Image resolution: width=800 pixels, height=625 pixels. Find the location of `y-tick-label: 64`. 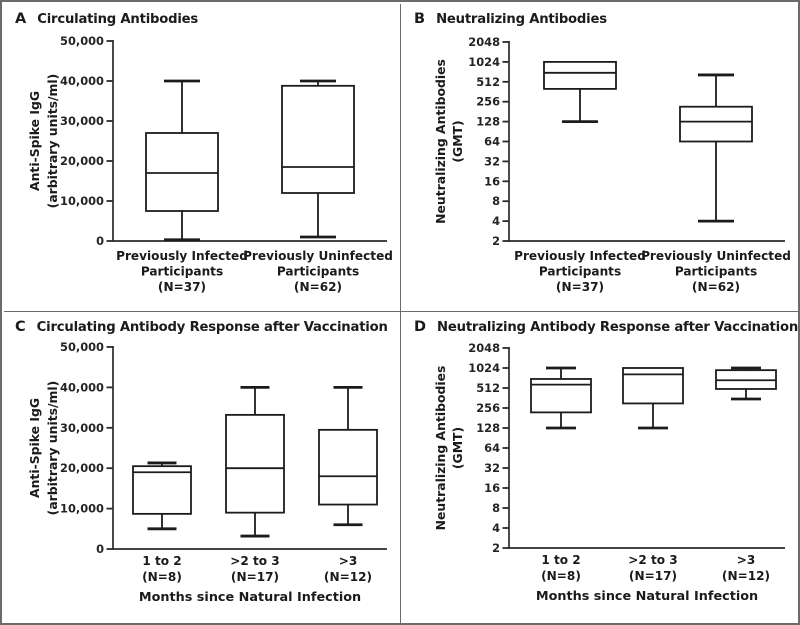

y-tick-label: 64 is located at coordinates (492, 448).